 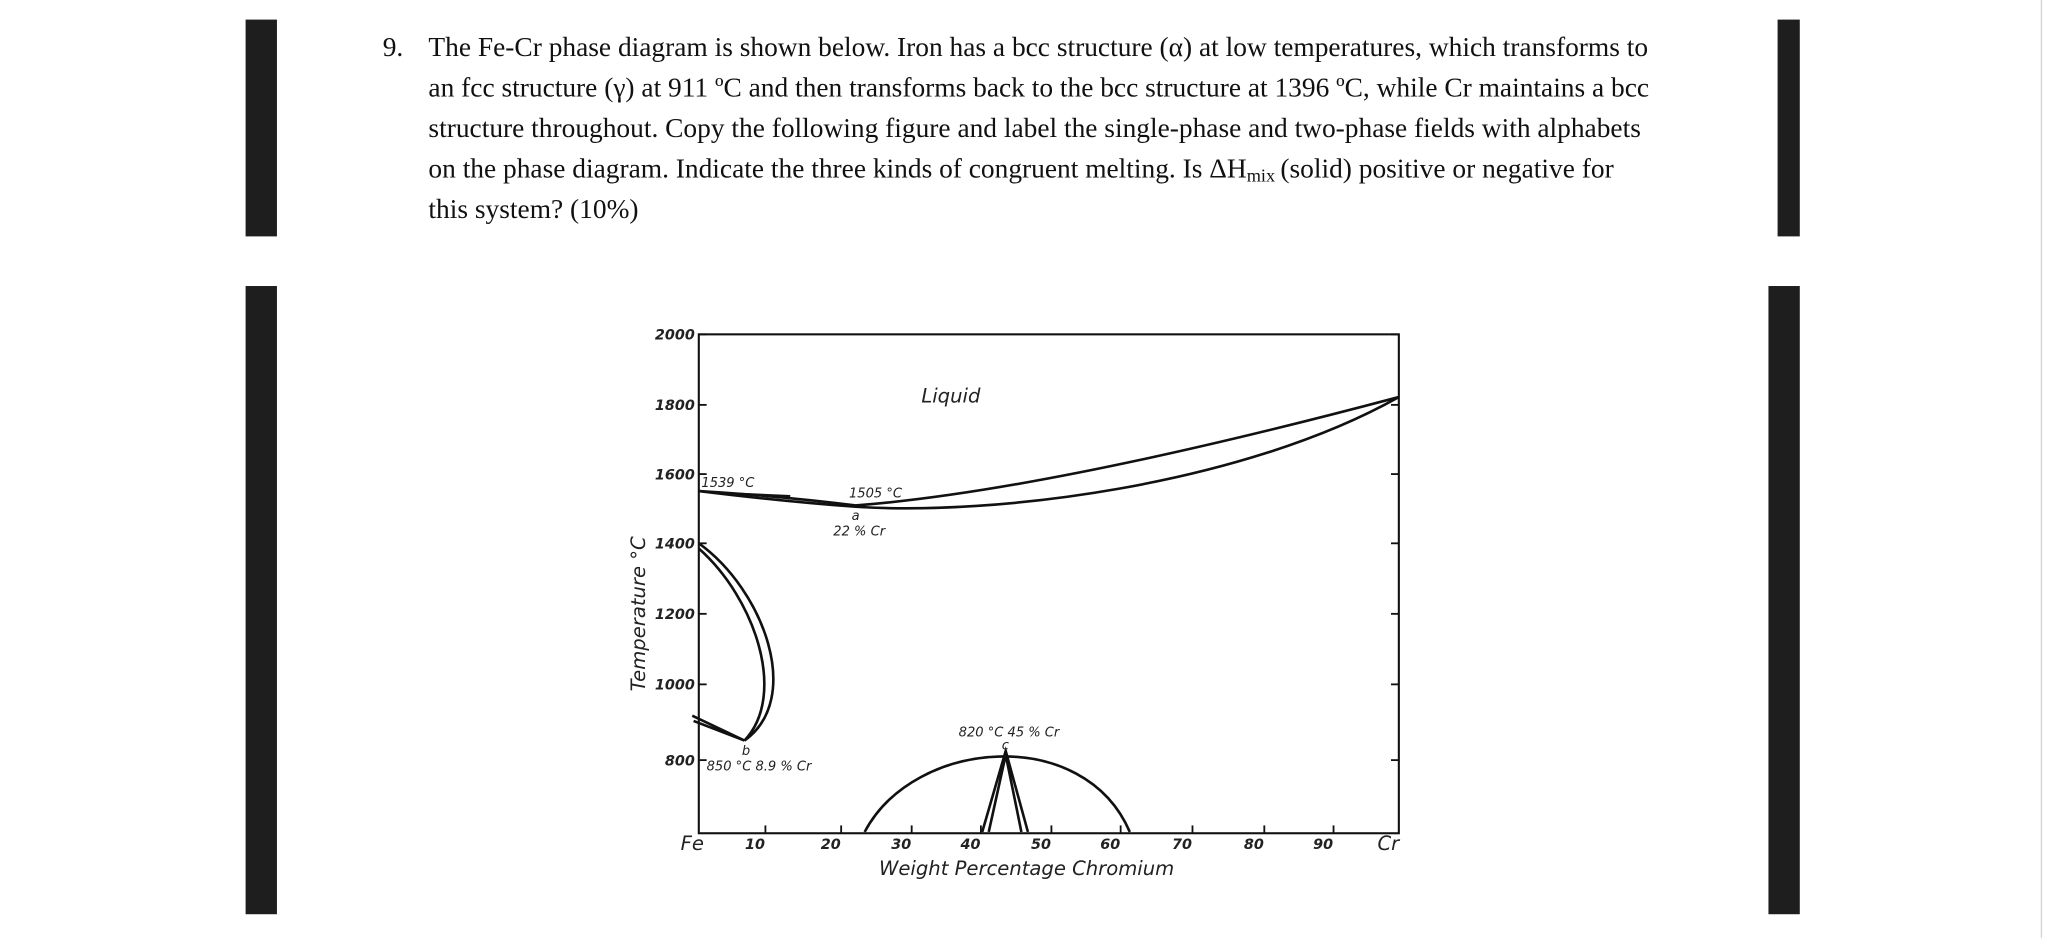 I want to click on question-number: 9., so click(x=393, y=47).